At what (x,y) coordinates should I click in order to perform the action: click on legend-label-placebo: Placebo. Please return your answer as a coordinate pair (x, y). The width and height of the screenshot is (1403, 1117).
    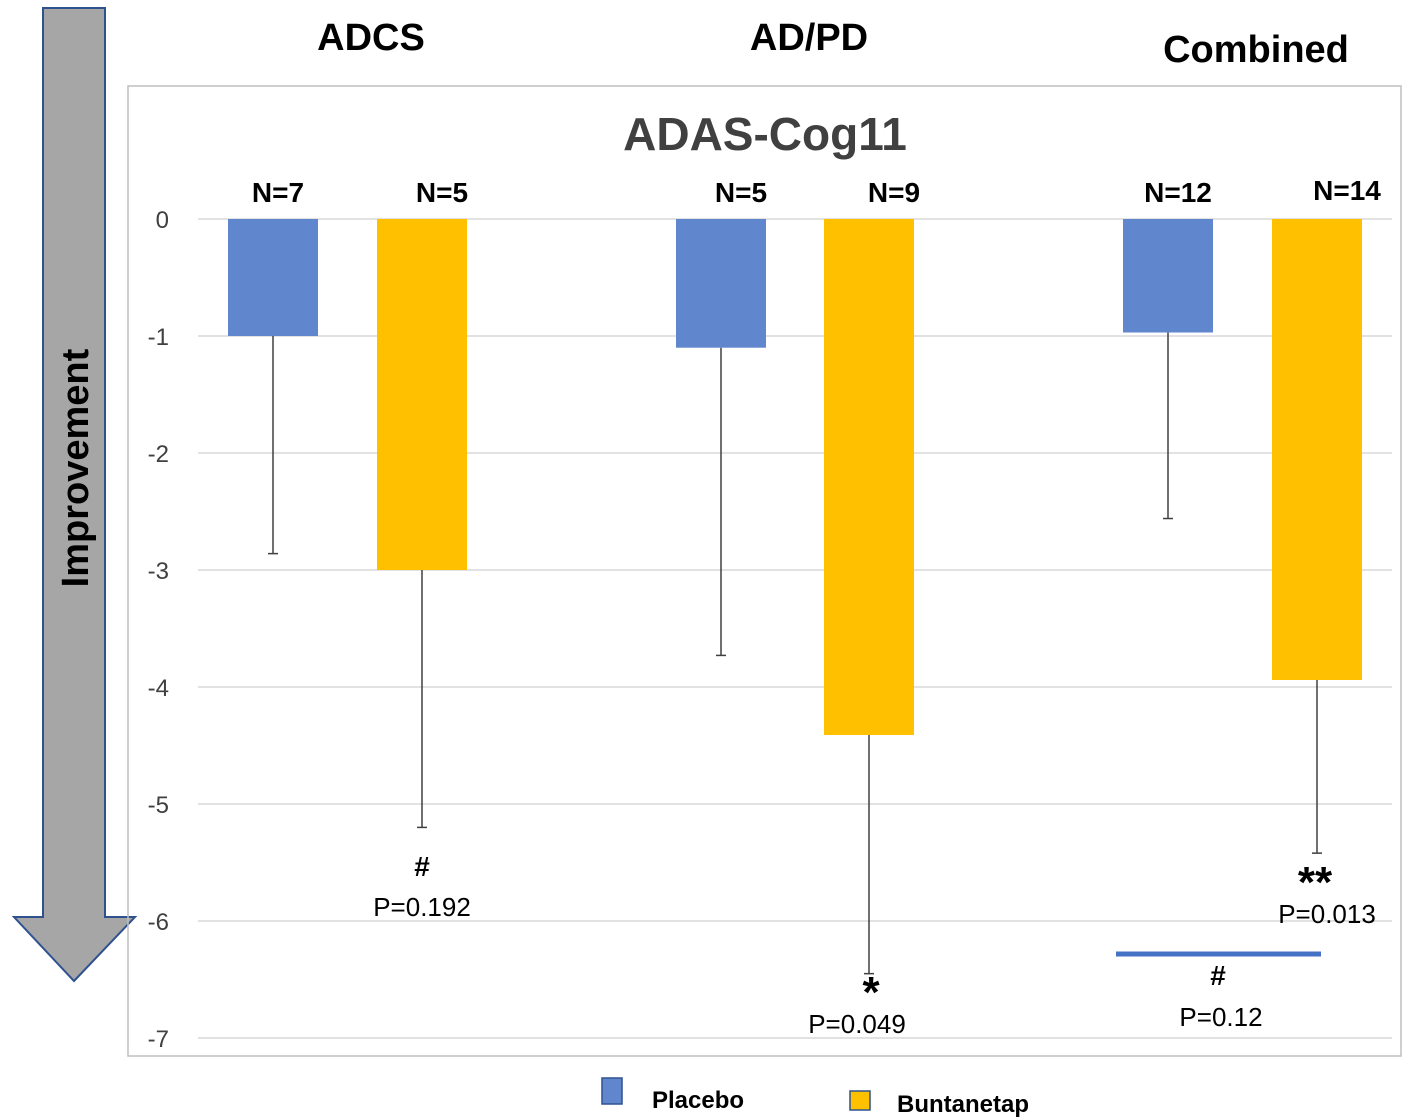
    Looking at the image, I should click on (698, 1100).